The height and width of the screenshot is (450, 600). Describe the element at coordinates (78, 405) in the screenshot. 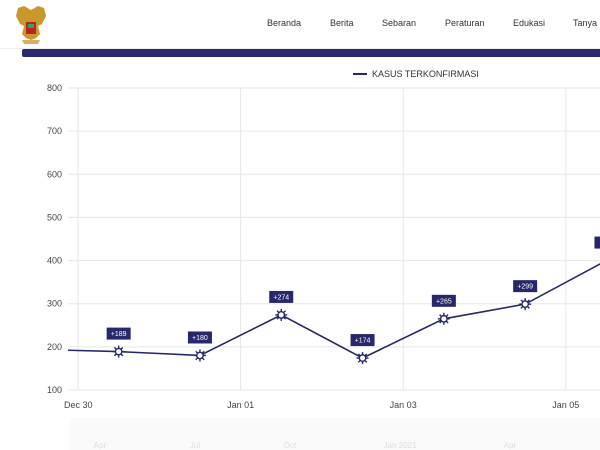

I see `x-tick-label: Dec 30` at that location.